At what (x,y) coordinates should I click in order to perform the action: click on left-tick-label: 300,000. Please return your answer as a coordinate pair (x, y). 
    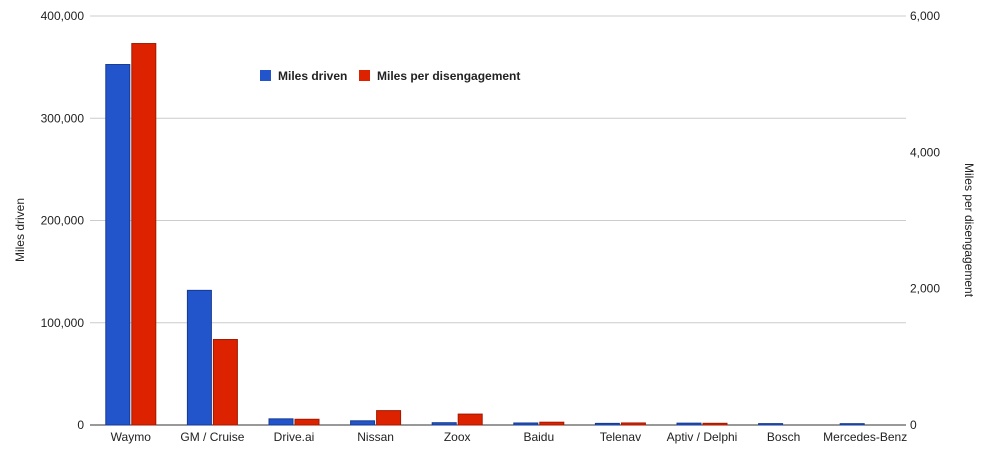
    Looking at the image, I should click on (63, 118).